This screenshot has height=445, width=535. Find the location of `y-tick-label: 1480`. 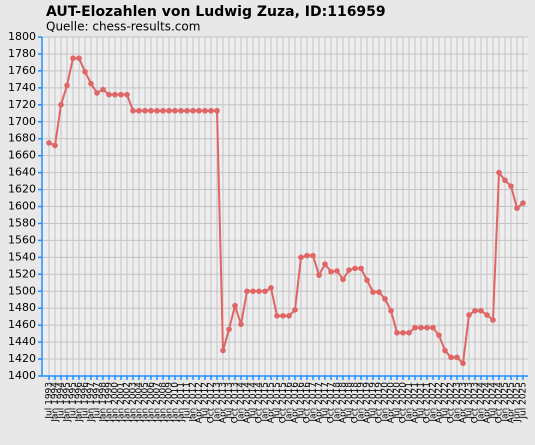

y-tick-label: 1480 is located at coordinates (22, 307).